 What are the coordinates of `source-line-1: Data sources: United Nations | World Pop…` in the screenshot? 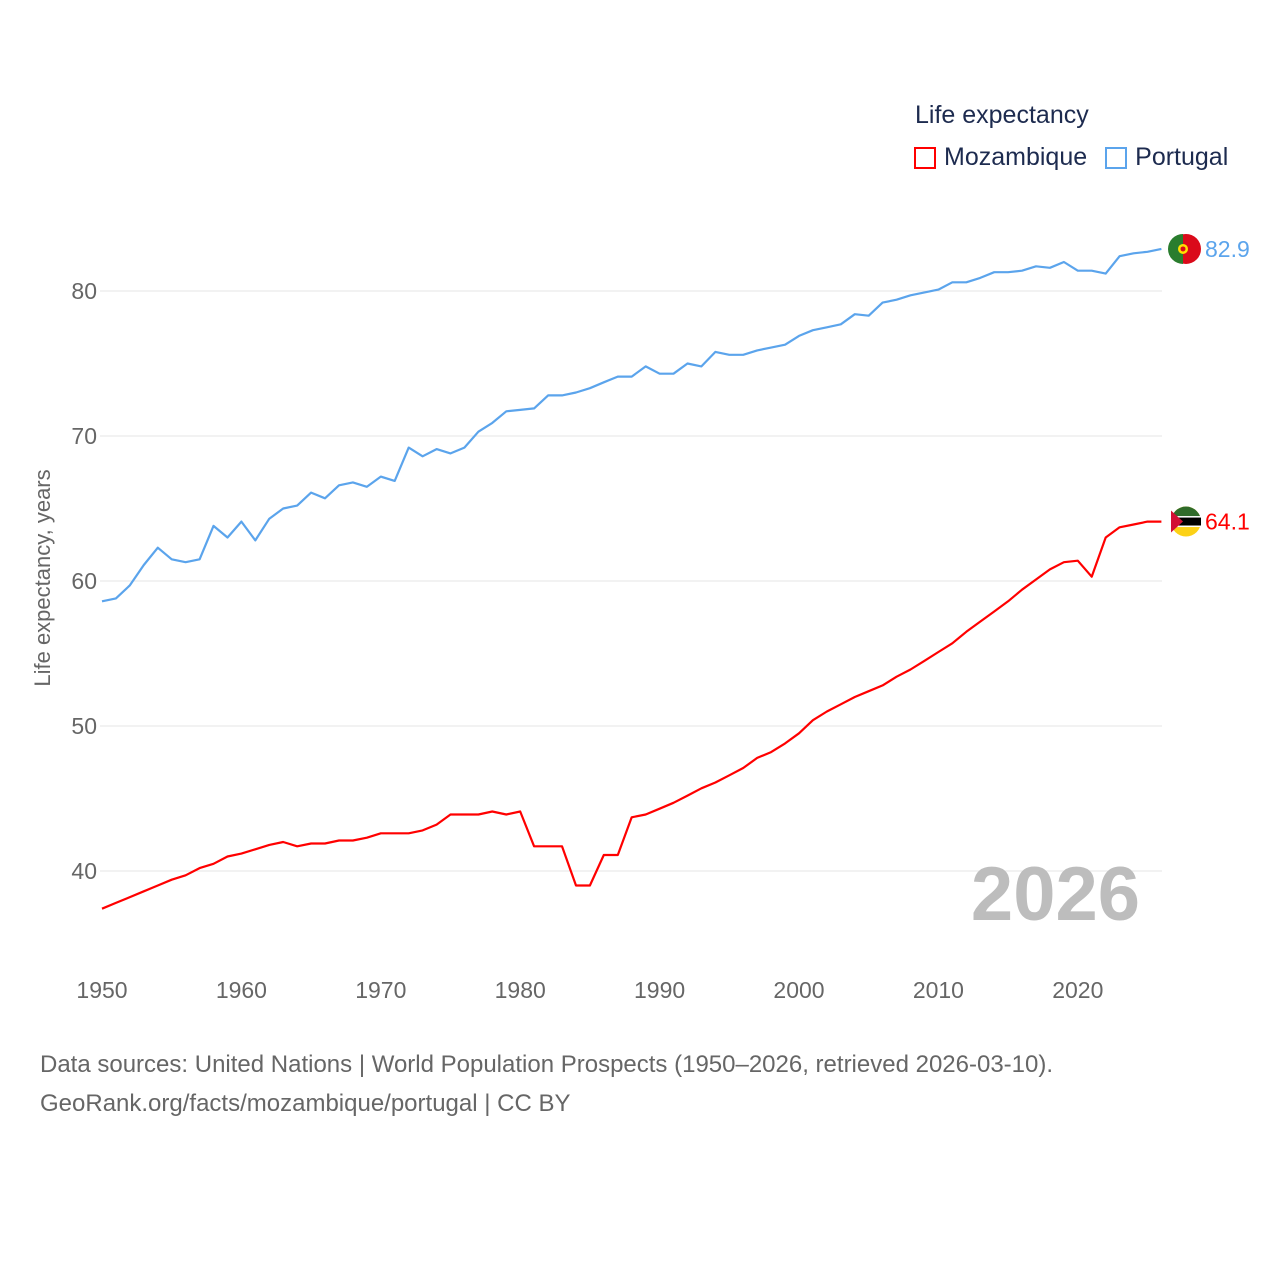 It's located at (547, 1064).